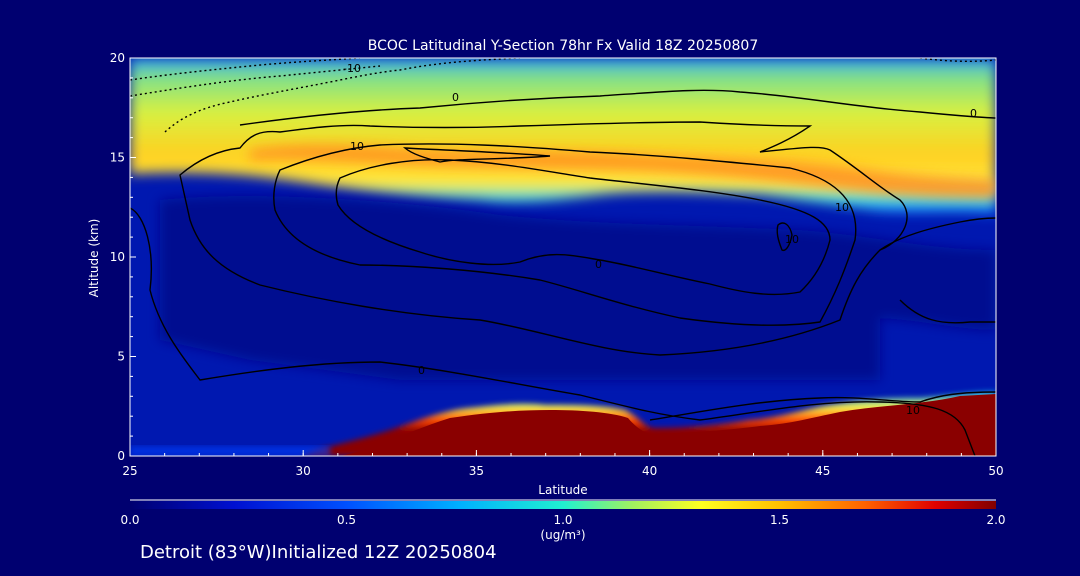 This screenshot has height=576, width=1080. I want to click on colorbar-ticks: 0.0 0.5 1.0 1.5 2.0, so click(562, 520).